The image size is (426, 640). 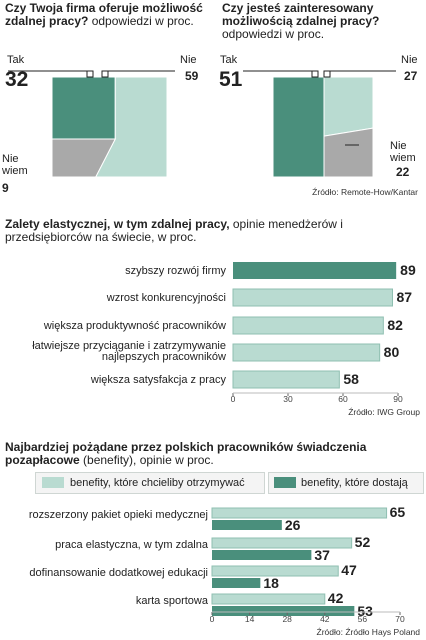 What do you see at coordinates (164, 357) in the screenshot?
I see `advantage-label-line: najlepszych pracowników` at bounding box center [164, 357].